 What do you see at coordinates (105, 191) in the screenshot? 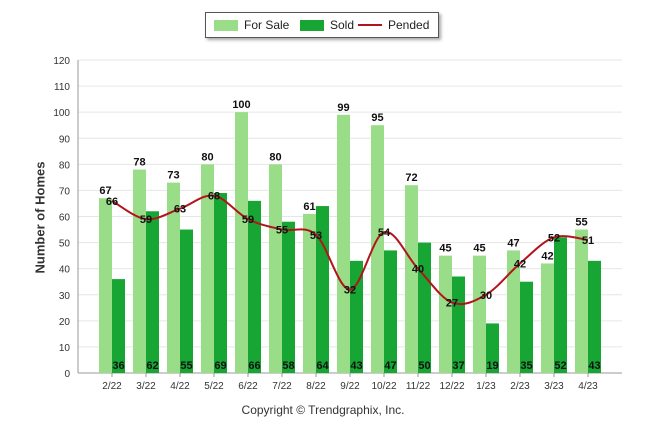
I see `data-label-for-sale: 67` at bounding box center [105, 191].